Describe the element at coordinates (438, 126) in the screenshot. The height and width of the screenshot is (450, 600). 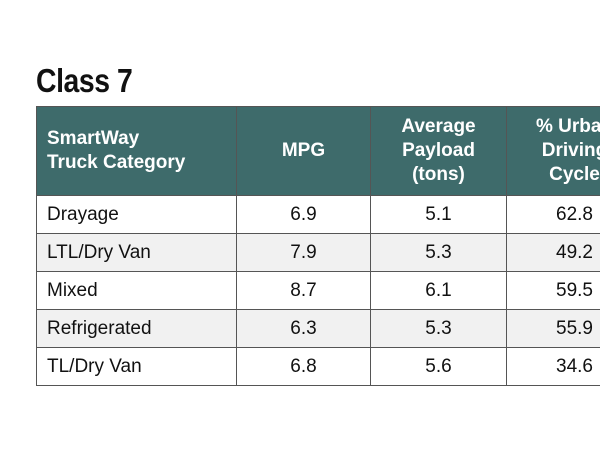
I see `header-line: Average` at that location.